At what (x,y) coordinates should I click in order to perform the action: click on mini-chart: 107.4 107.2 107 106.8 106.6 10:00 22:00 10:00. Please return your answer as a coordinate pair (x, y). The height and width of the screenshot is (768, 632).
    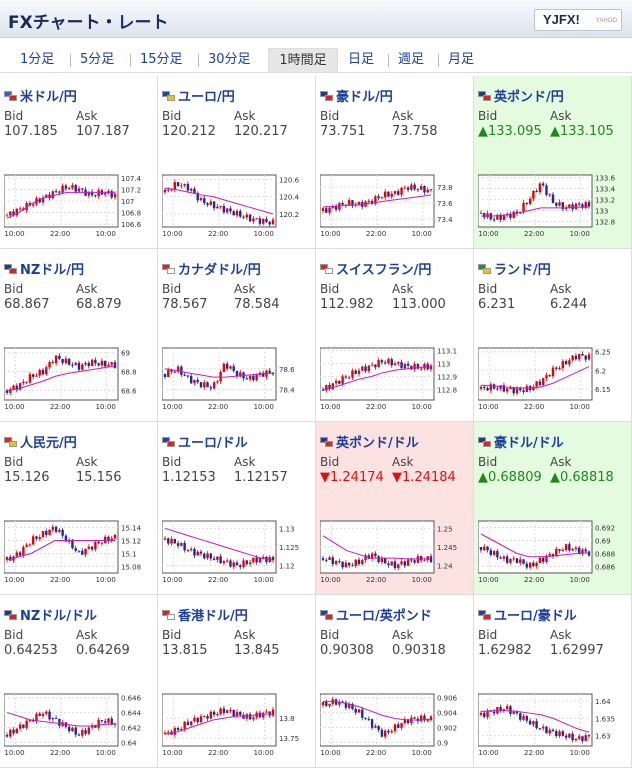
    Looking at the image, I should click on (79, 206).